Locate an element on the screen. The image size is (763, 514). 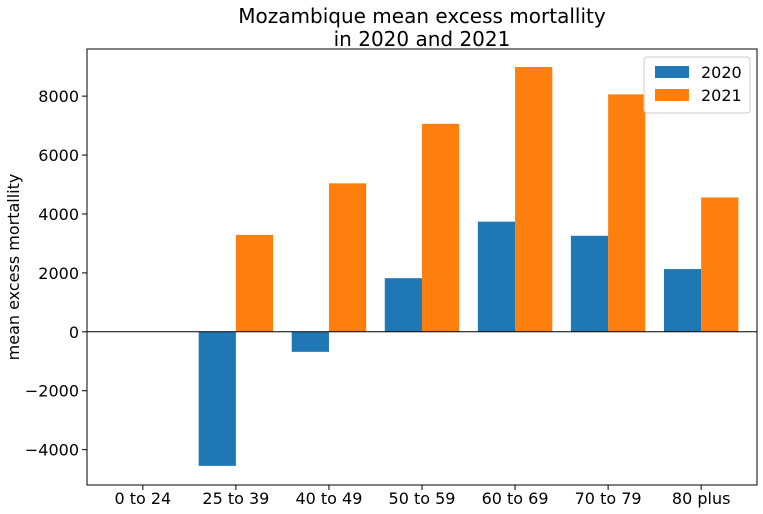
chart-title-line-2: in 2020 and 2021 is located at coordinates (422, 39).